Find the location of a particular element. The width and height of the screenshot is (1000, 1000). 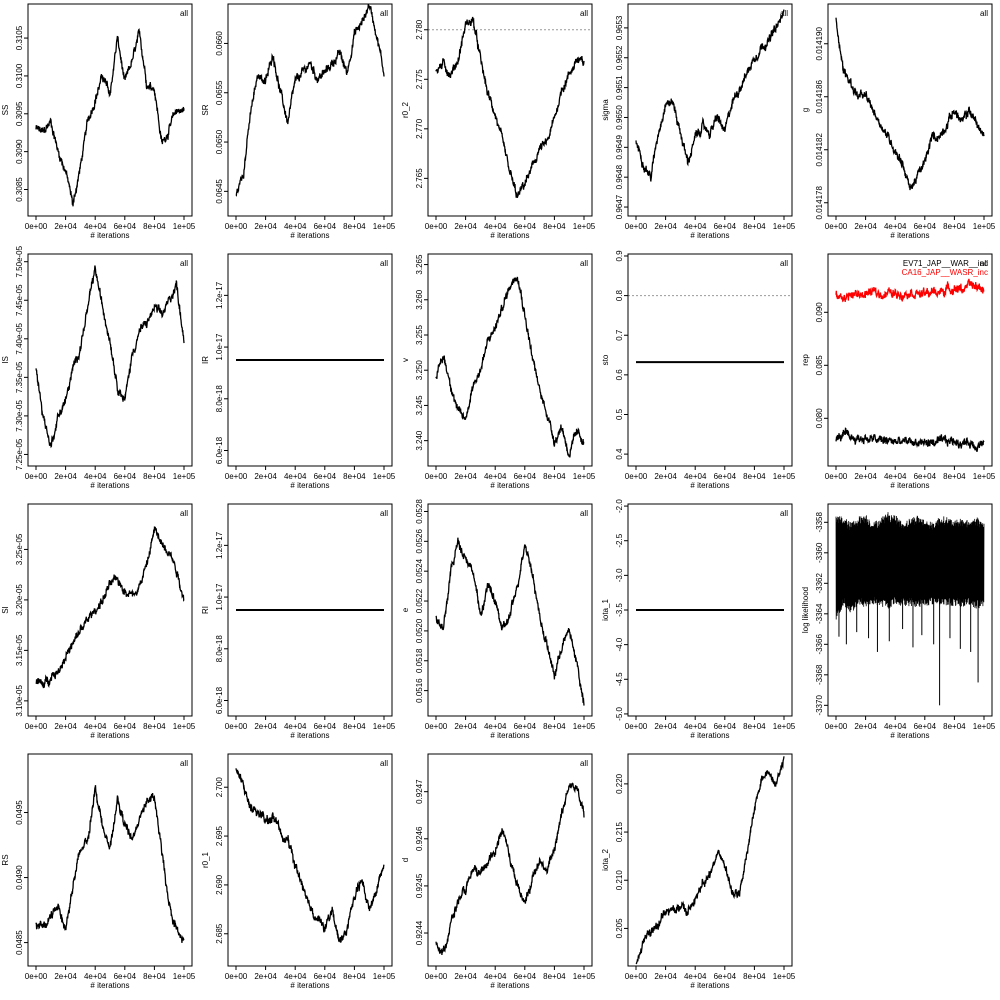

y-axis-label: rep is located at coordinates (805, 360).